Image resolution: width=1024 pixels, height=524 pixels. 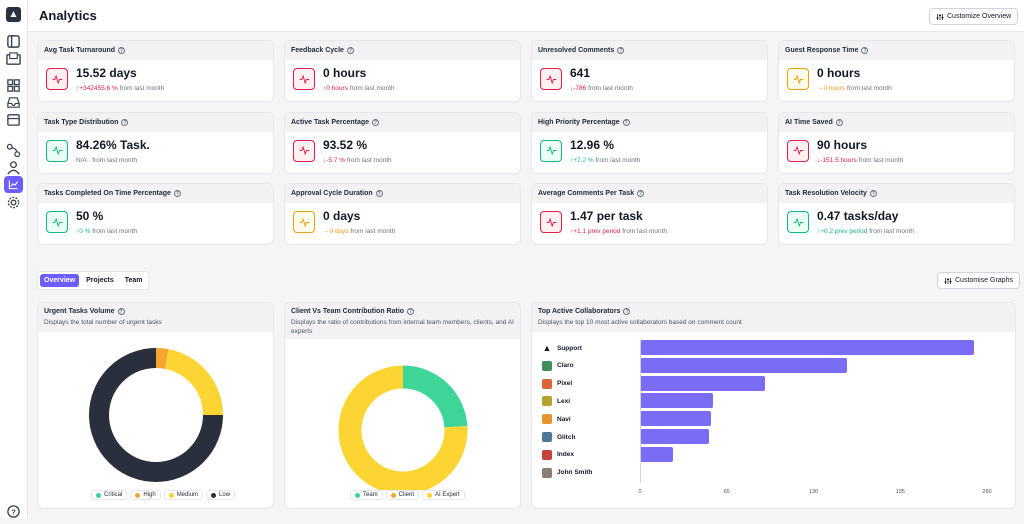 What do you see at coordinates (13, 184) in the screenshot?
I see `analytics-icon` at bounding box center [13, 184].